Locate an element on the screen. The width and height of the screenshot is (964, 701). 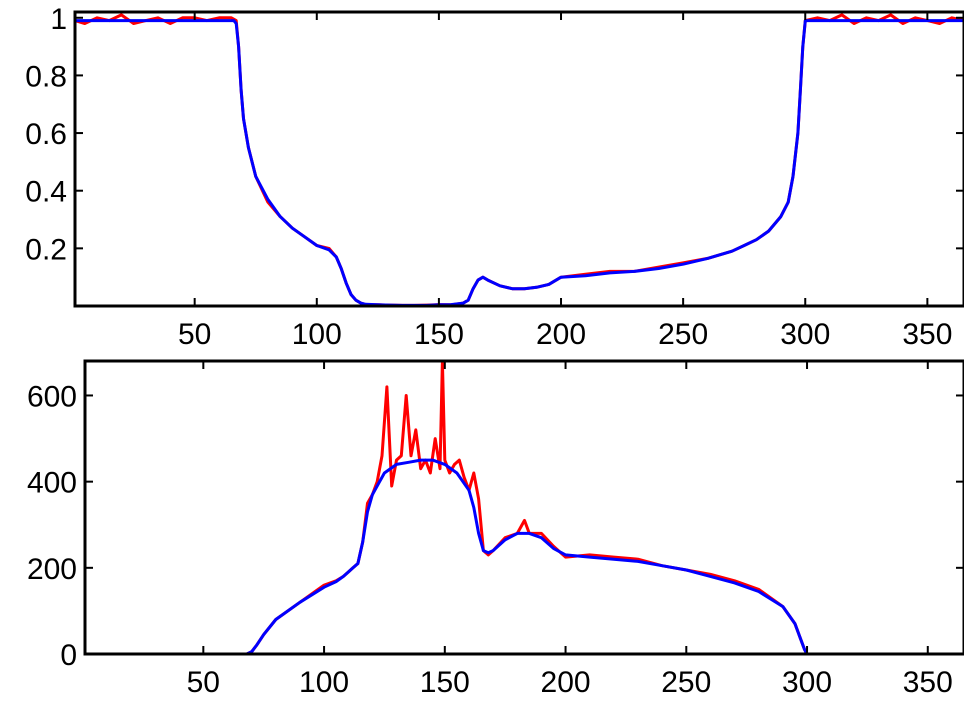
bottom-x-tick-label: 100 is located at coordinates (324, 682).